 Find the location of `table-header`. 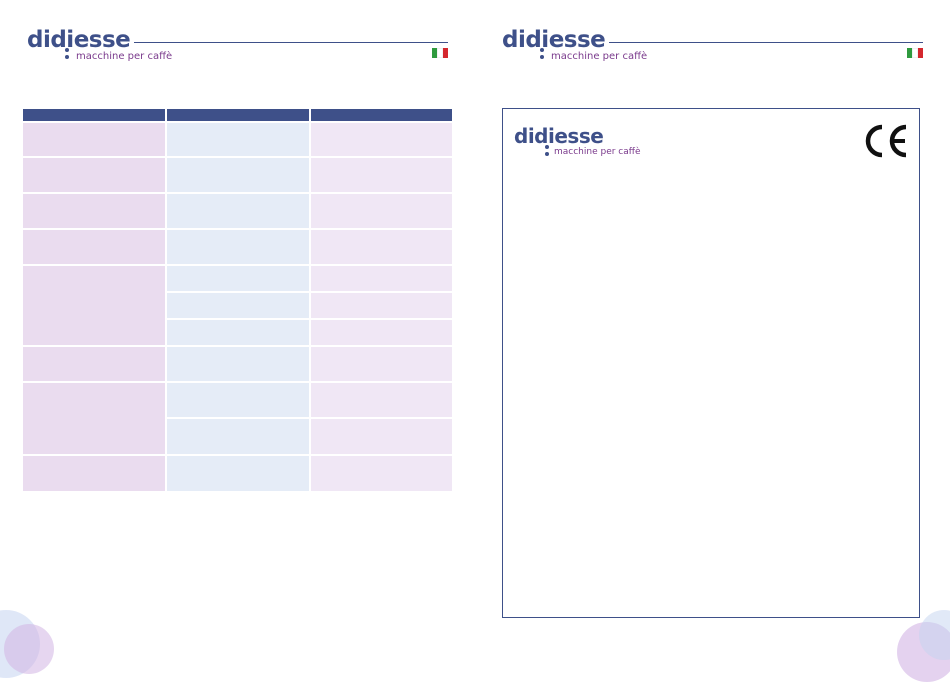

table-header is located at coordinates (237, 115).